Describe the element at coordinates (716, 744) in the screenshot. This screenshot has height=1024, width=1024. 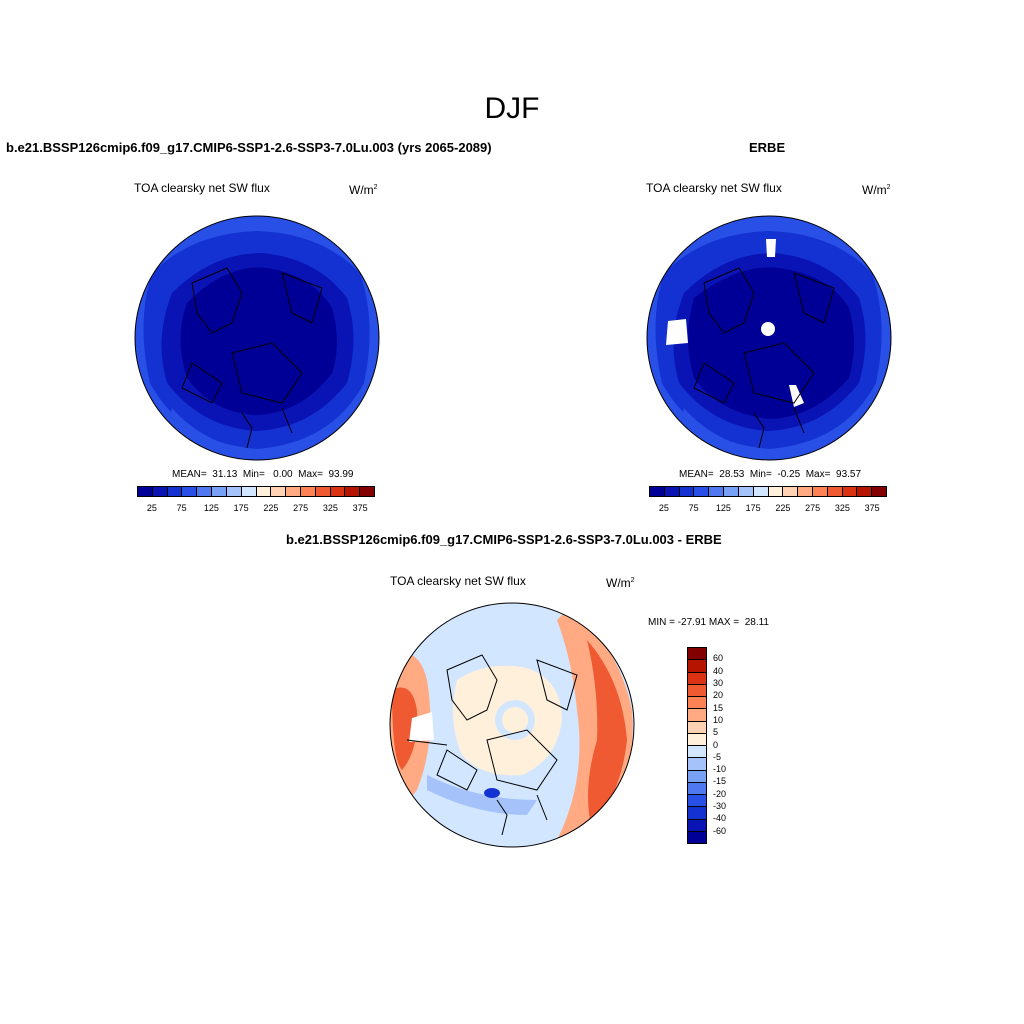
I see `colorbar-tick-label: 0` at that location.